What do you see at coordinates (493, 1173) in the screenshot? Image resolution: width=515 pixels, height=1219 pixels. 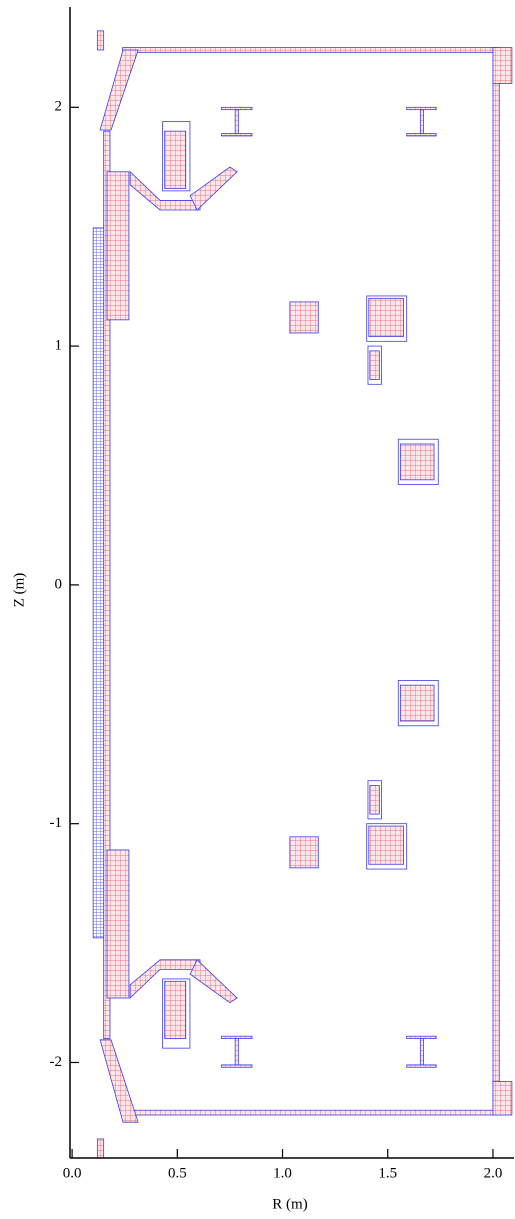 I see `x-tick-label: 2.0` at bounding box center [493, 1173].